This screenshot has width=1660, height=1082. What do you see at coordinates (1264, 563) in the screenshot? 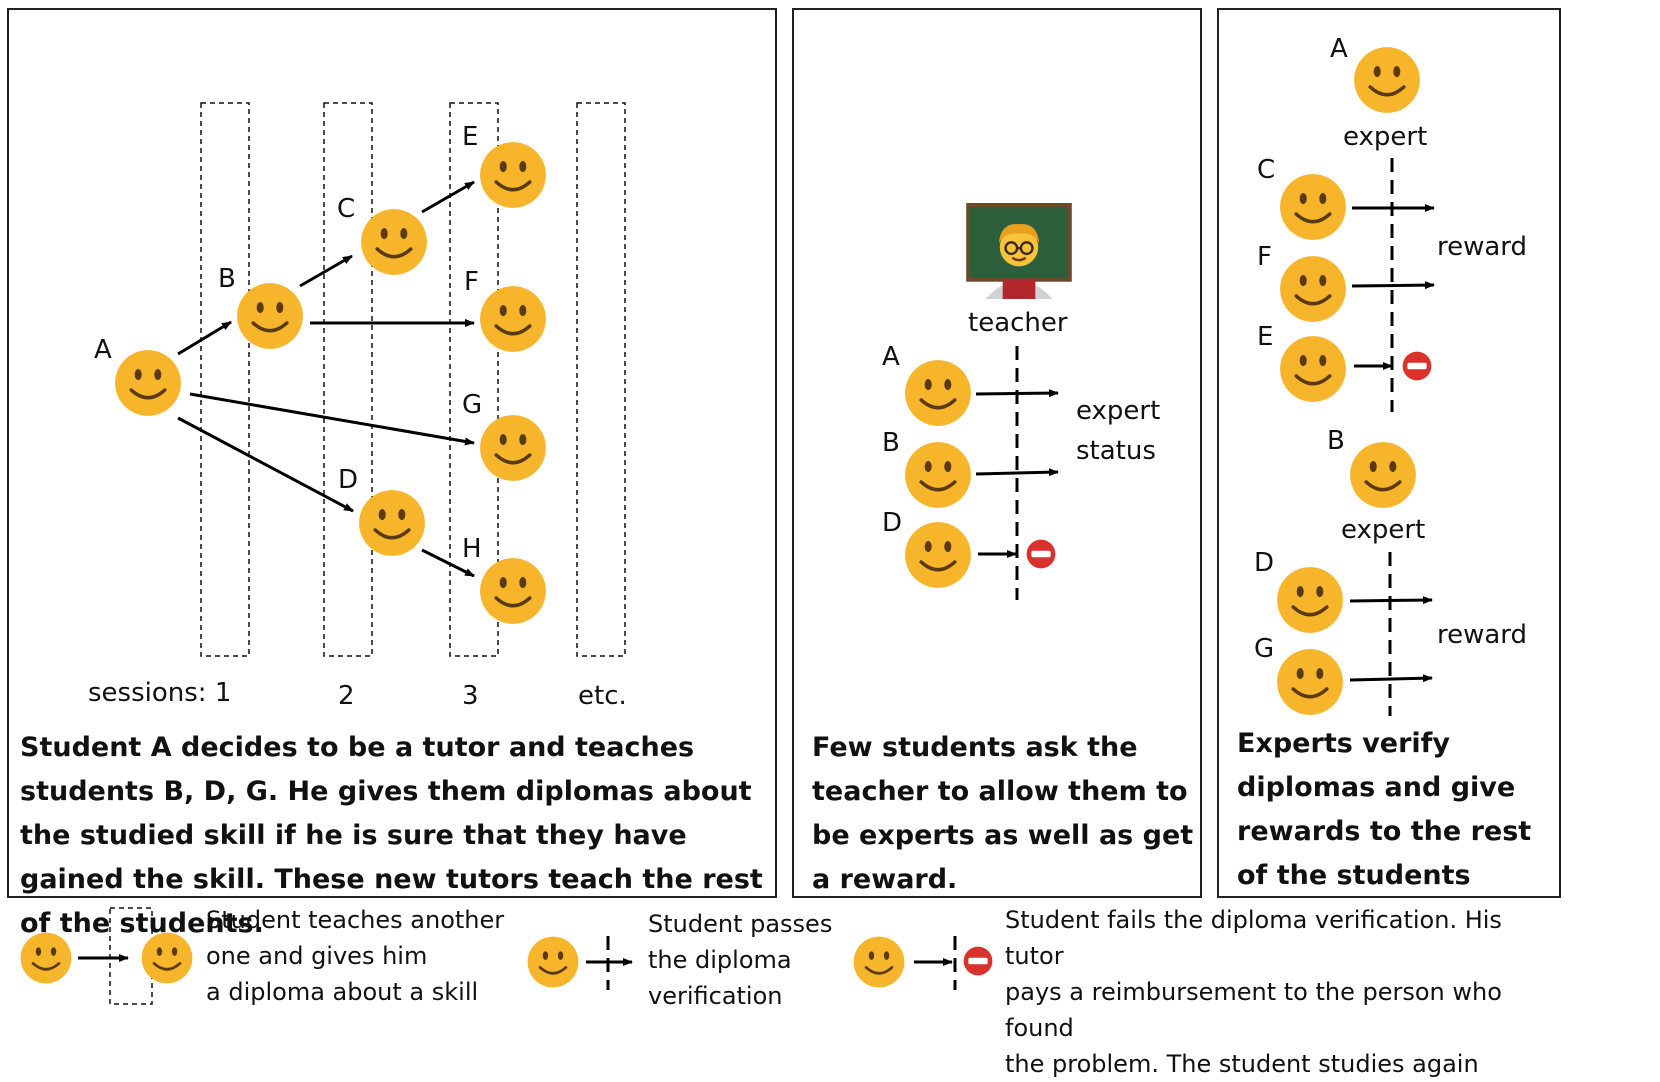
I see `expert-student-label-d: D` at bounding box center [1264, 563].